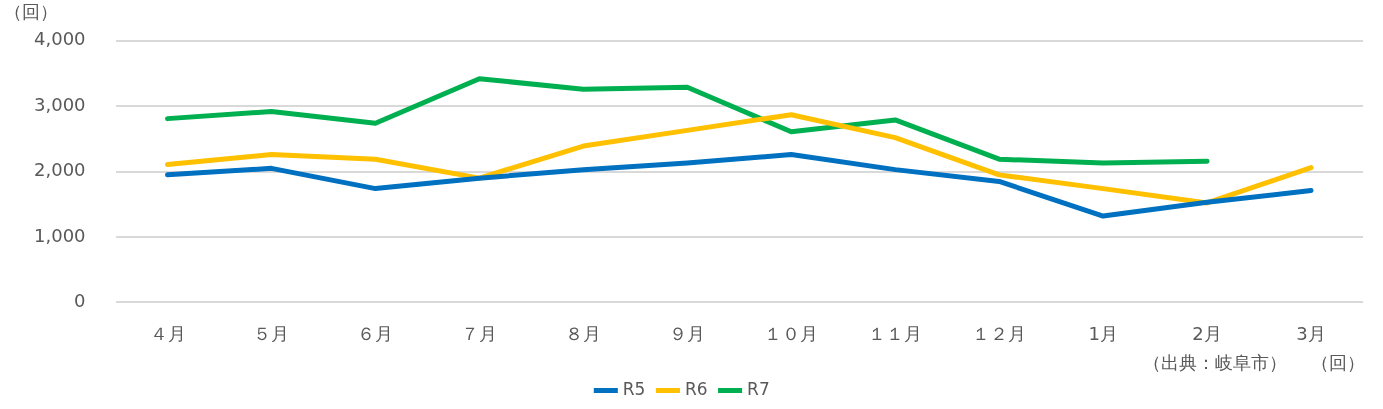 The image size is (1383, 409). Describe the element at coordinates (1338, 363) in the screenshot. I see `text: （回）` at that location.